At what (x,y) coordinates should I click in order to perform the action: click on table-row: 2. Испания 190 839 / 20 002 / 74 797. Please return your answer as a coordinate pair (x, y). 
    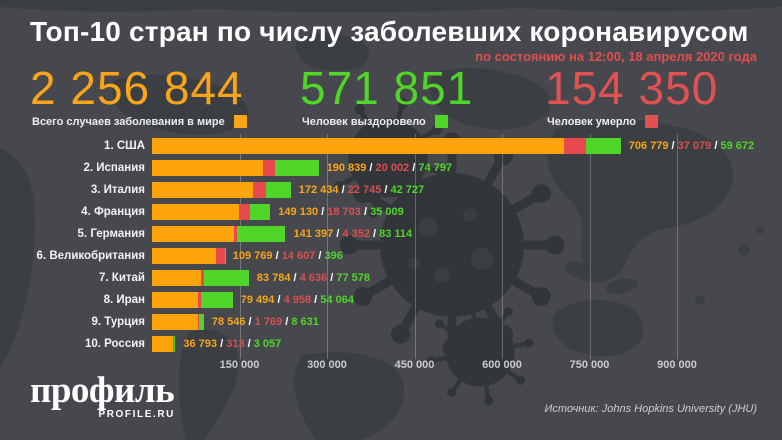
    Looking at the image, I should click on (391, 168).